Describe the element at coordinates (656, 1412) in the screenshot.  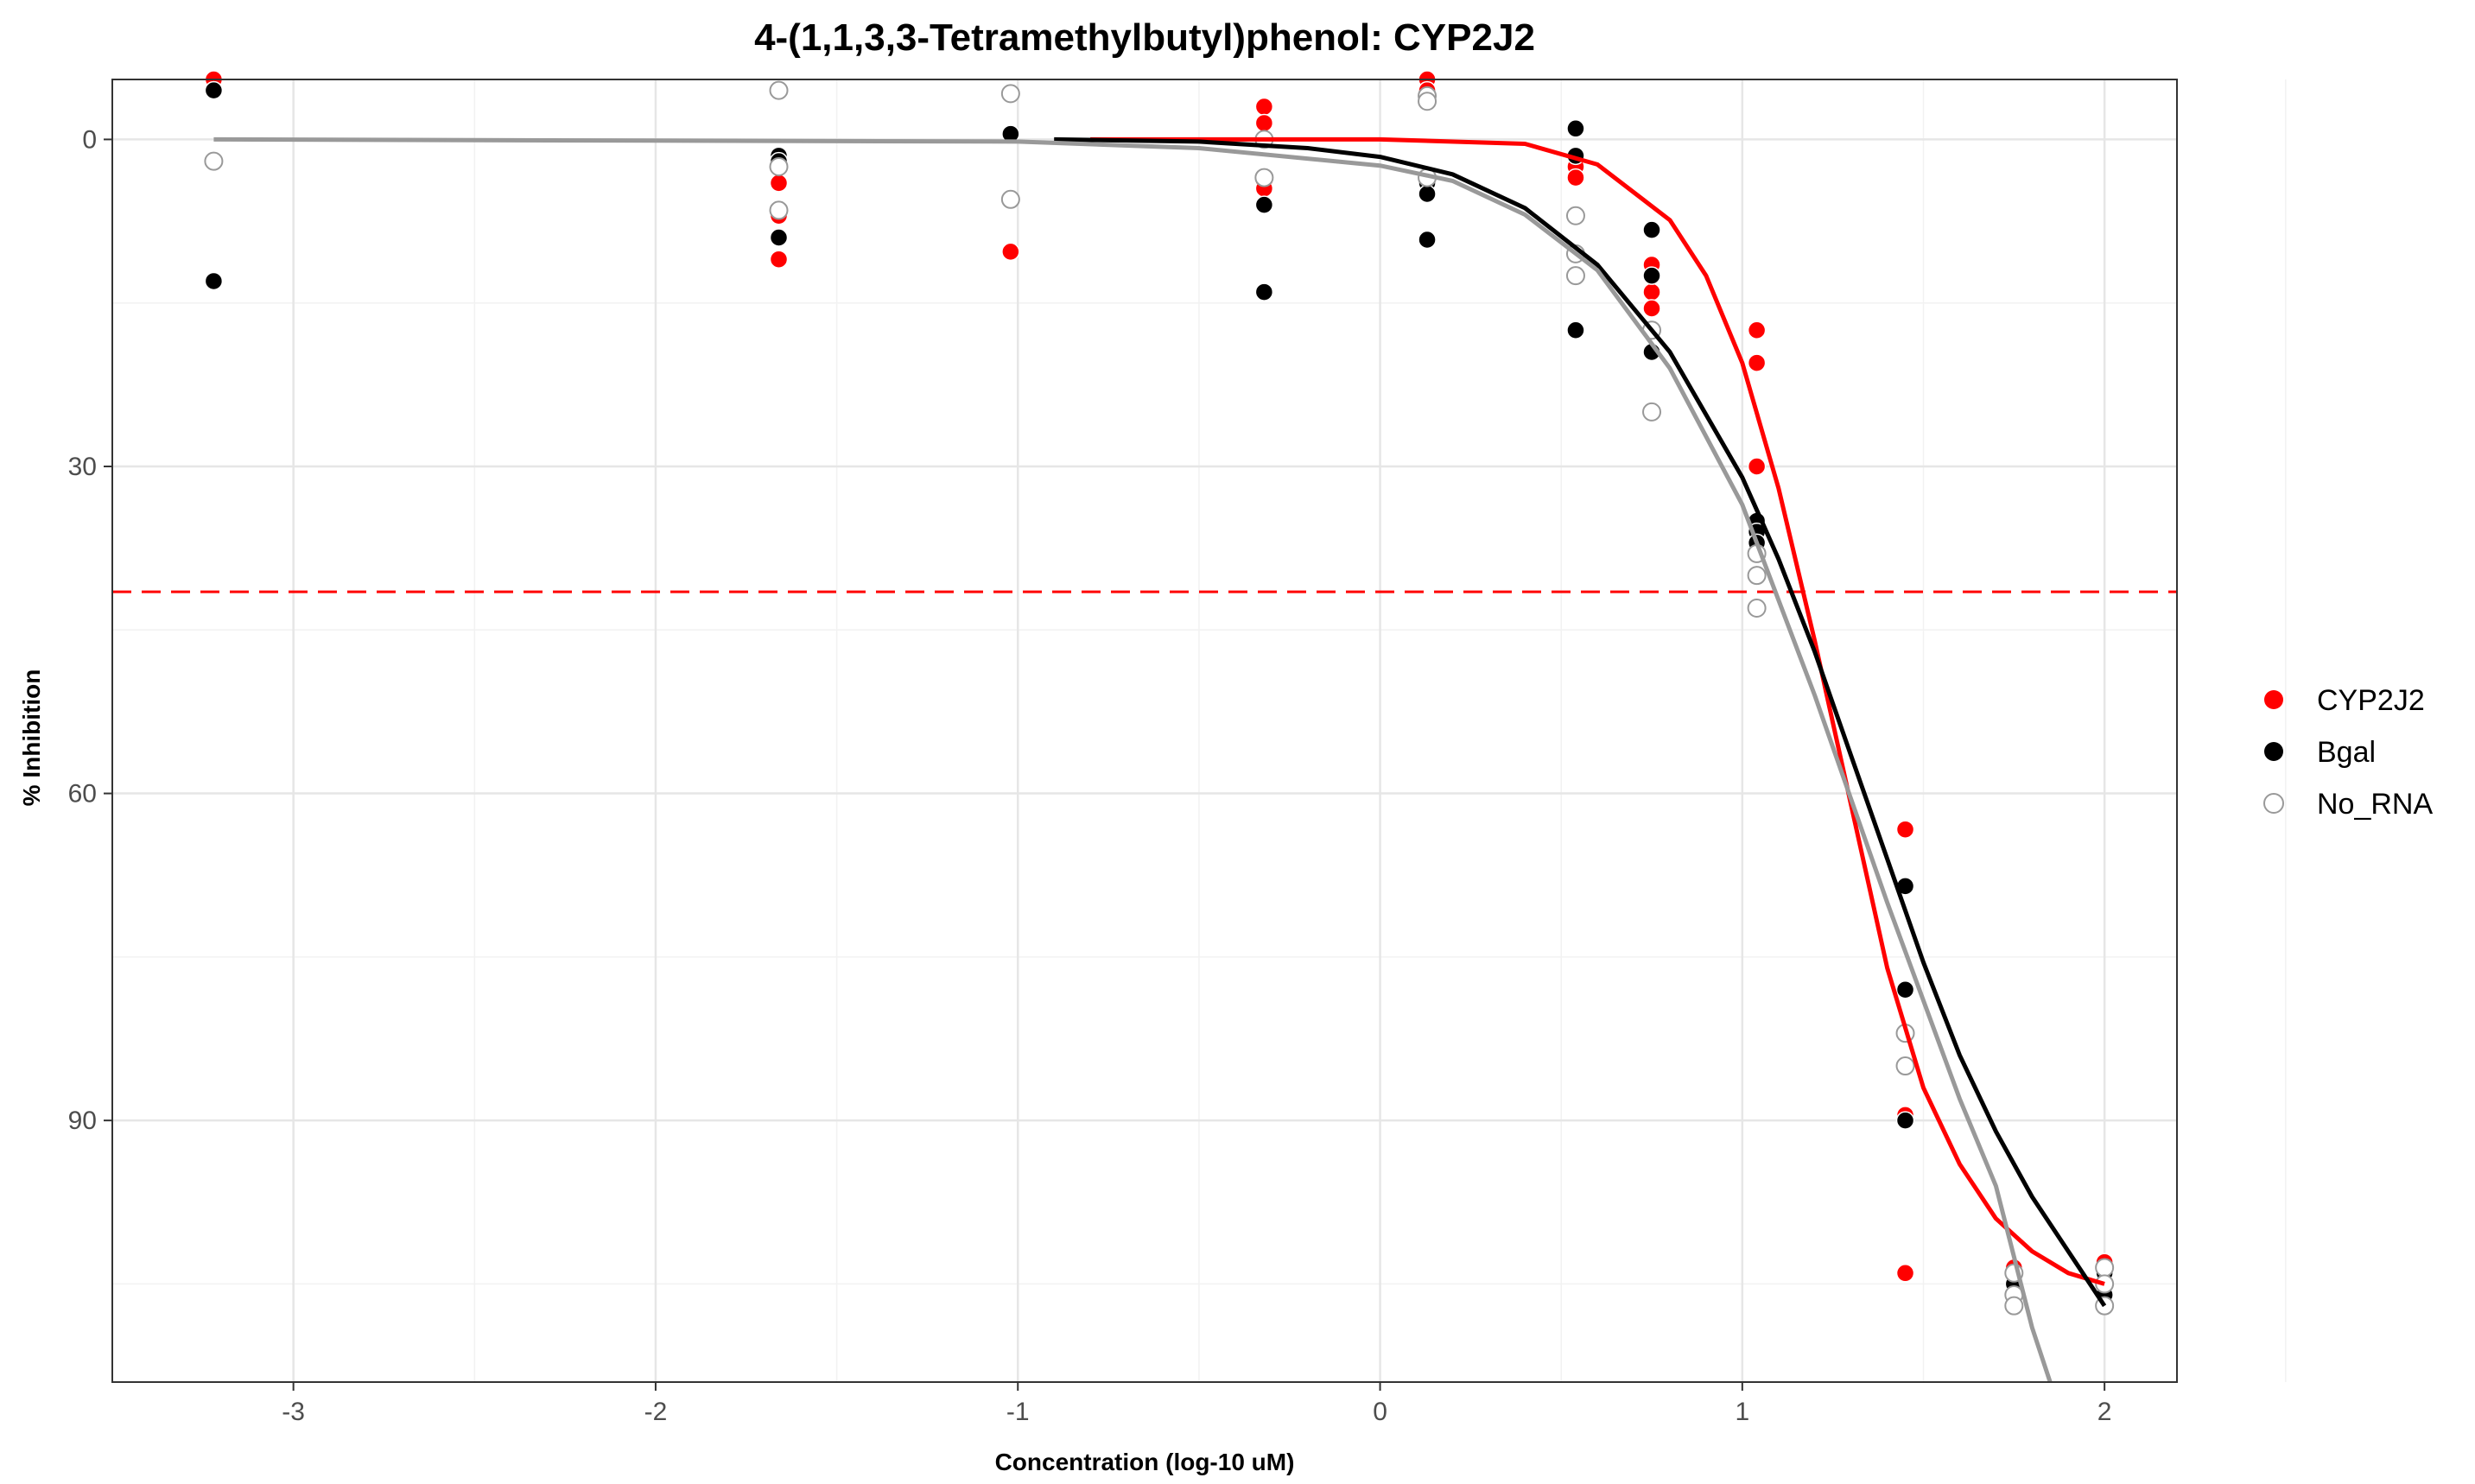
I see `x-tick-label: -2` at that location.